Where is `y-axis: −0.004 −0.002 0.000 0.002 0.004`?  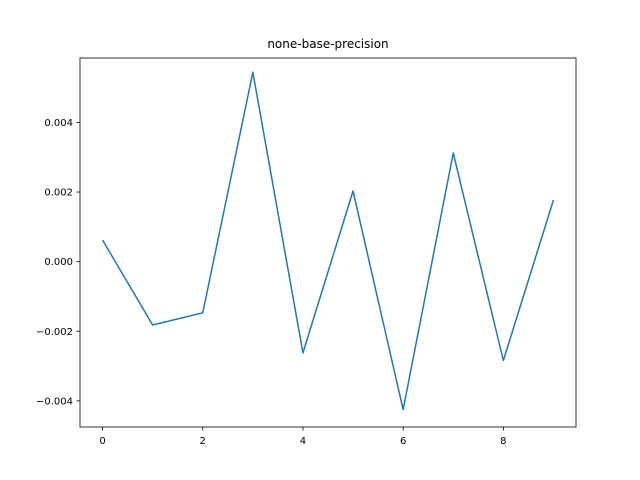 y-axis: −0.004 −0.002 0.000 0.002 0.004 is located at coordinates (58, 262).